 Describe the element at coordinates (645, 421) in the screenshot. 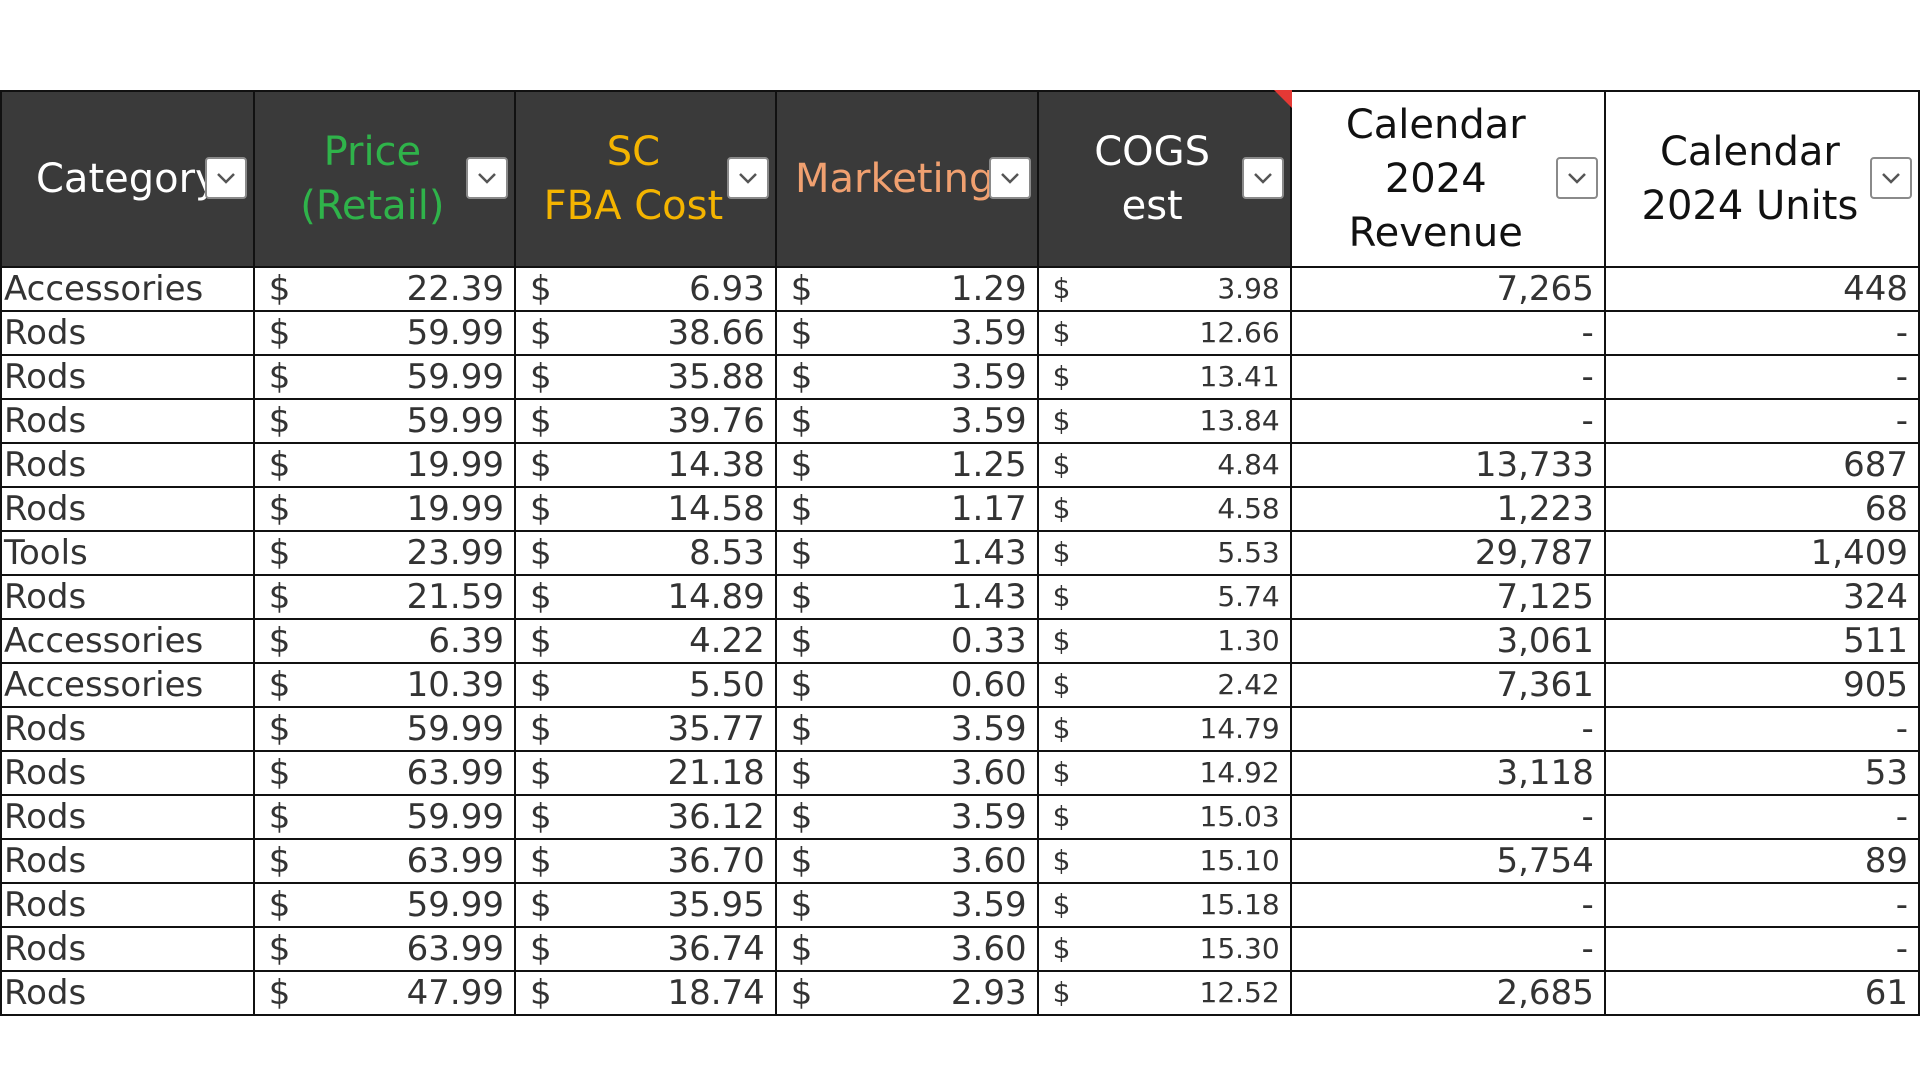

I see `cell-fba-cost: $39.76` at that location.